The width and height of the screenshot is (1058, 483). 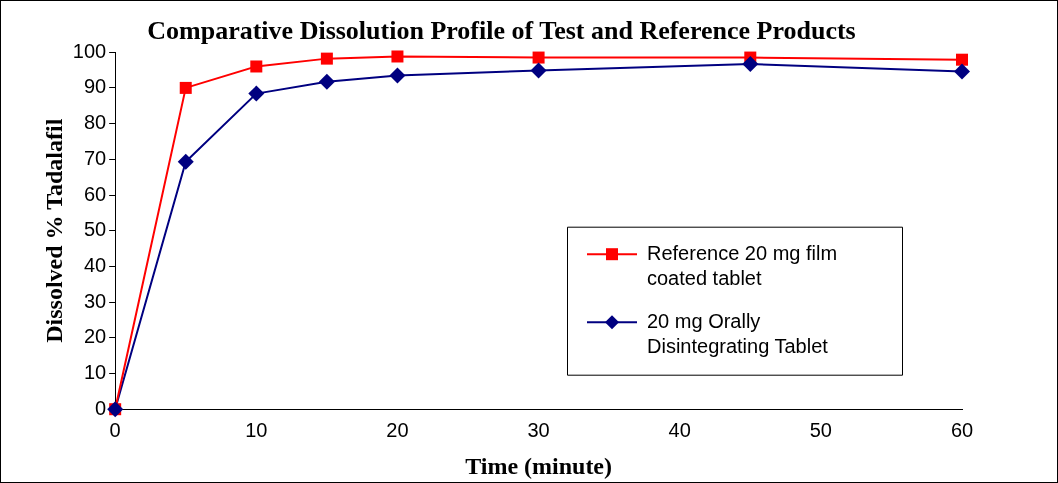 What do you see at coordinates (95, 122) in the screenshot?
I see `y-tick-label: 80` at bounding box center [95, 122].